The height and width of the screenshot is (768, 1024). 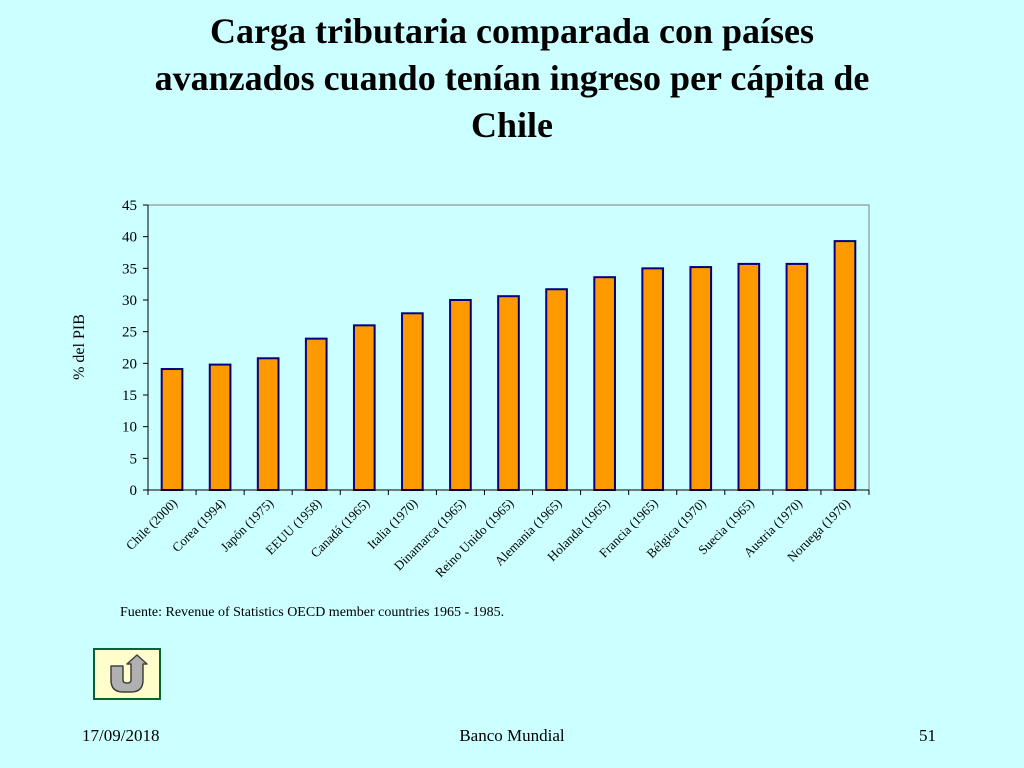 What do you see at coordinates (927, 735) in the screenshot?
I see `footer-page-number: 51` at bounding box center [927, 735].